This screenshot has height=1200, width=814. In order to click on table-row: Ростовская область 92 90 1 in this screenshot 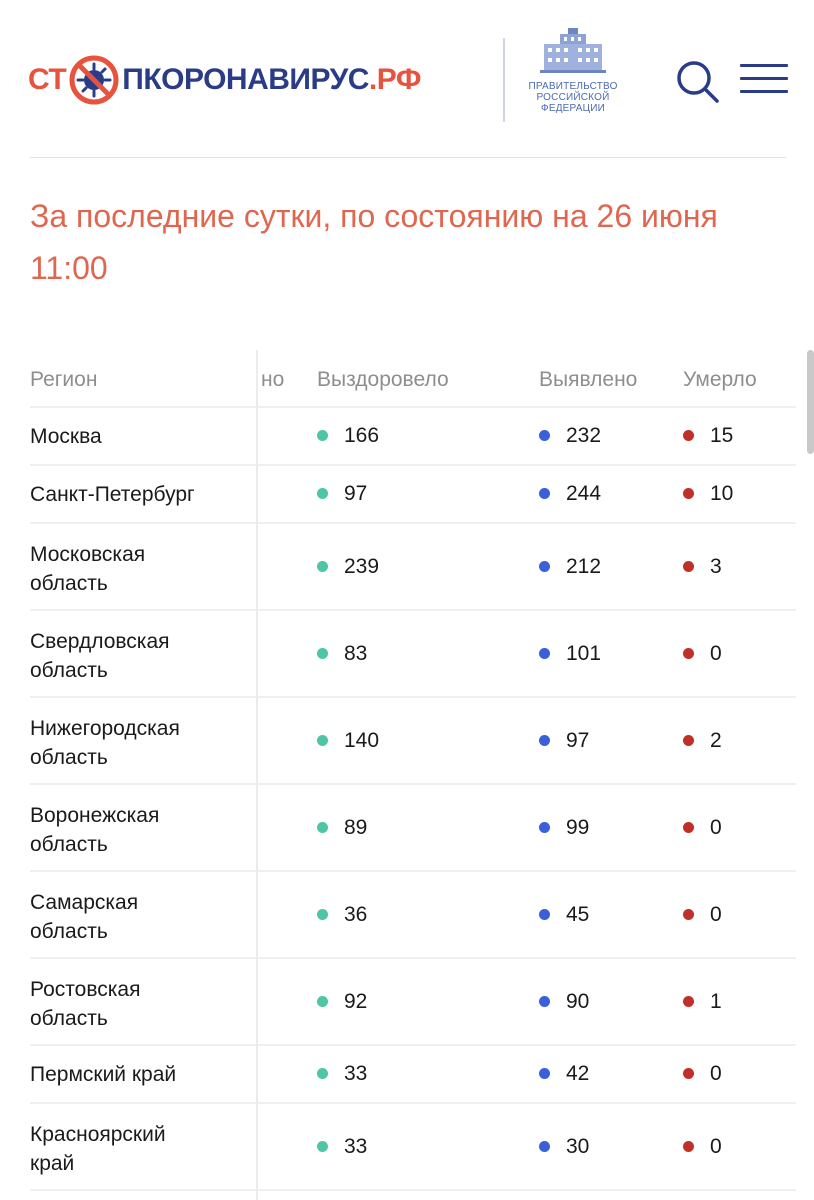, I will do `click(413, 1002)`.